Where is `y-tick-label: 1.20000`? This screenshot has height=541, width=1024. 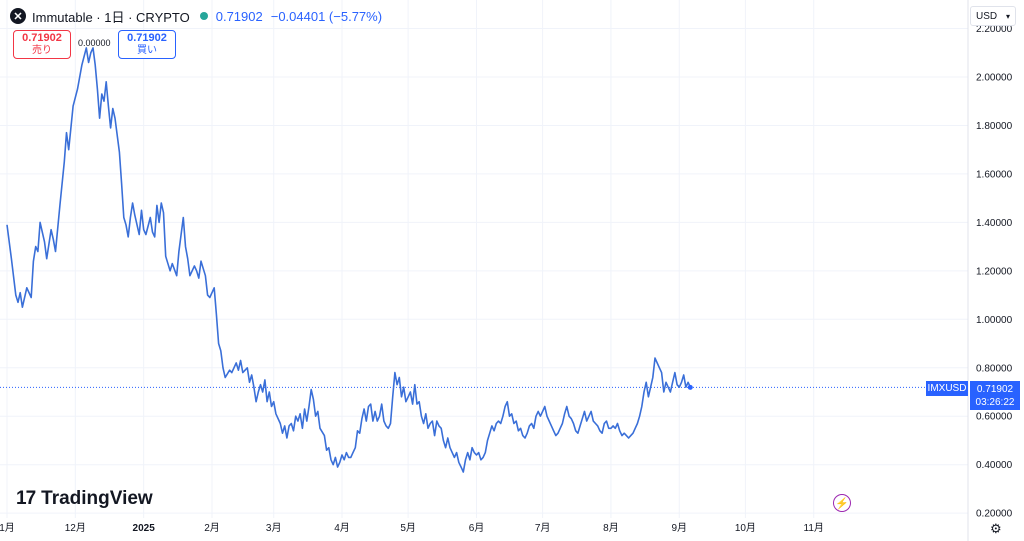 y-tick-label: 1.20000 is located at coordinates (994, 271).